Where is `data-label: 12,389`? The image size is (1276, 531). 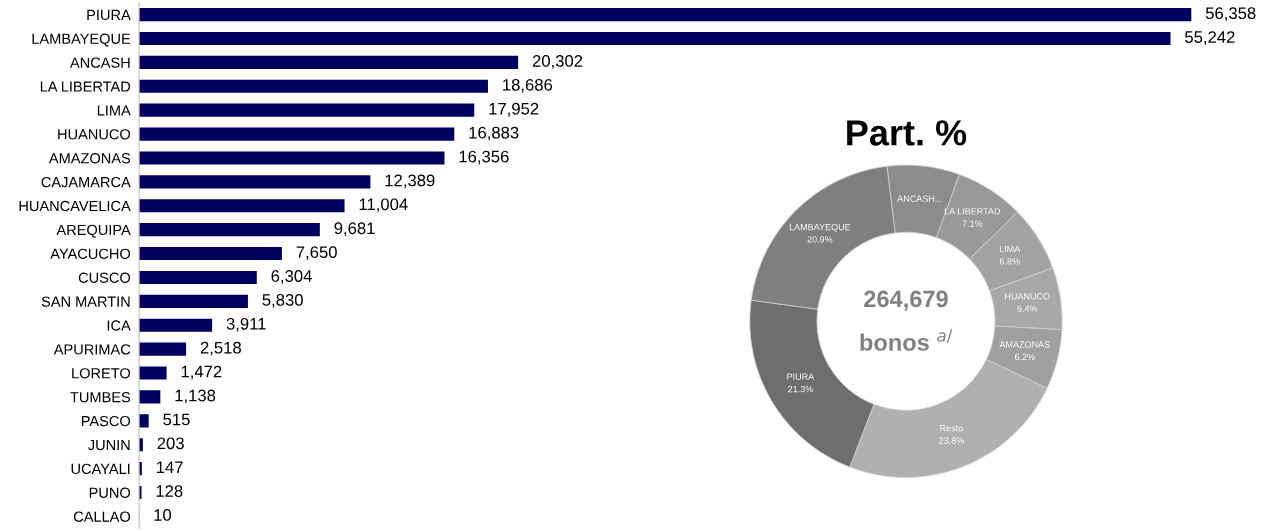
data-label: 12,389 is located at coordinates (410, 181).